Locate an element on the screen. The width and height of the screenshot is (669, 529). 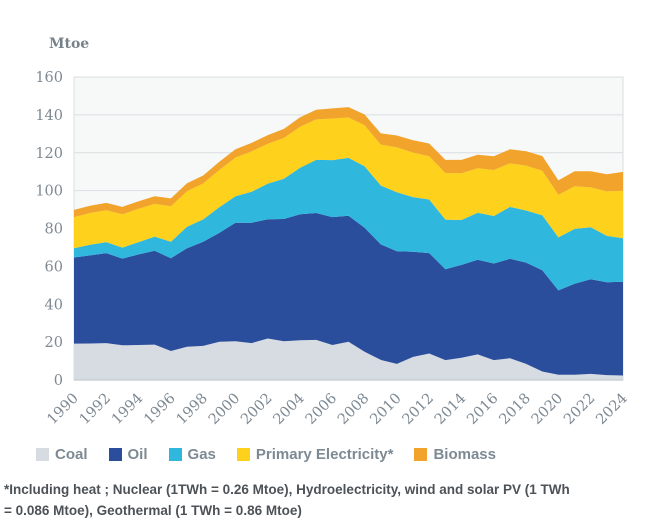
x-tick-label: 1996 is located at coordinates (159, 409).